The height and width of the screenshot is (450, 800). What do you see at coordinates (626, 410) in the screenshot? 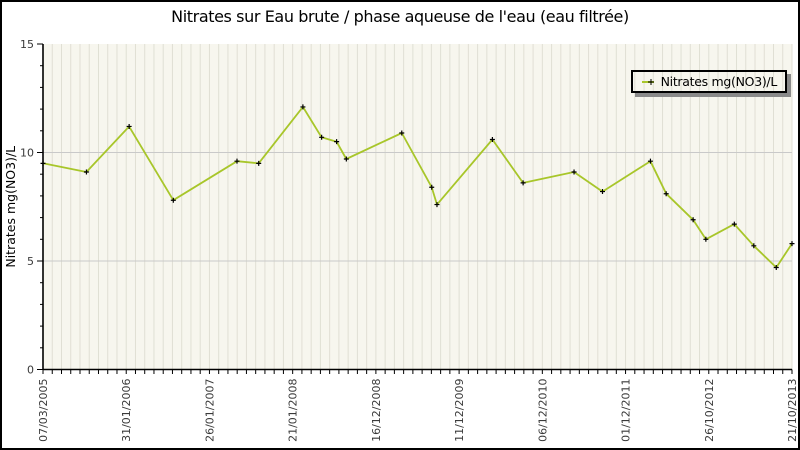
I see `x-tick-label: 01/12/2011` at bounding box center [626, 410].